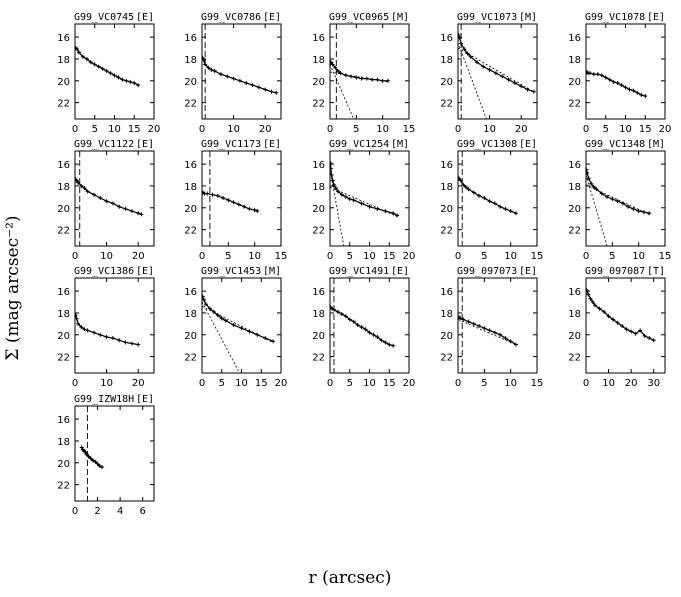 The height and width of the screenshot is (597, 681). I want to click on panel-title: G99_VC1348, so click(615, 144).